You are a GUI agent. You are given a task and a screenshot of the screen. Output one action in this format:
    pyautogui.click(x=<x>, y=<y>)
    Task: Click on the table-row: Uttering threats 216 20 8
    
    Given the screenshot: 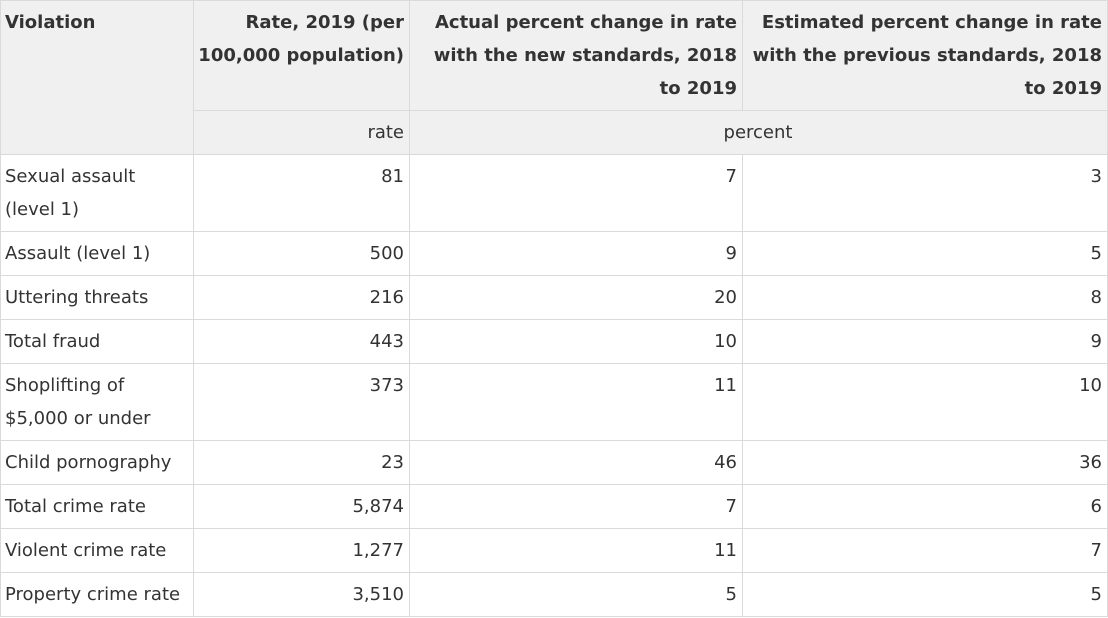 What is the action you would take?
    pyautogui.click(x=554, y=297)
    